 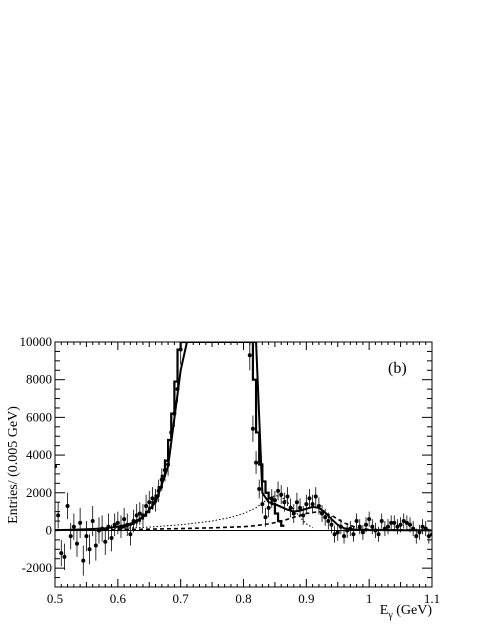 I want to click on panel-label: (b), so click(x=397, y=368).